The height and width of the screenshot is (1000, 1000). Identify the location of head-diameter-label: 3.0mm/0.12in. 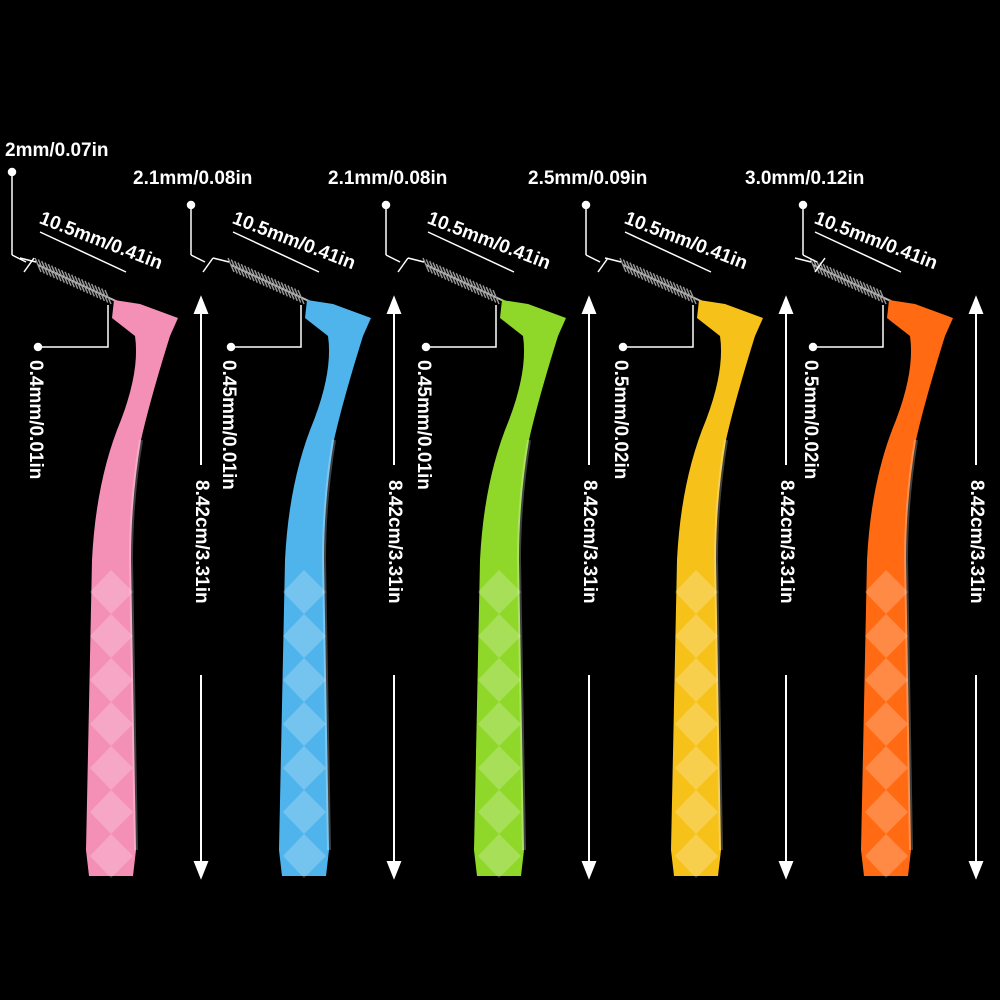
(805, 178).